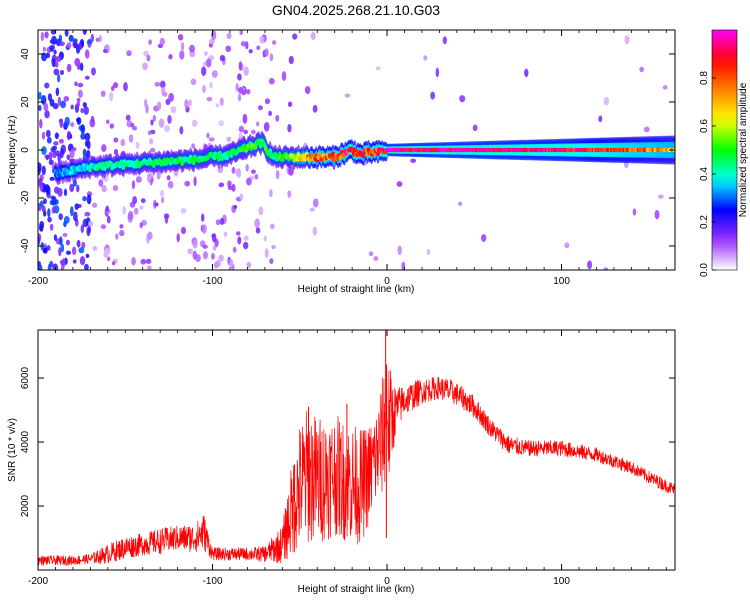 Image resolution: width=750 pixels, height=600 pixels. What do you see at coordinates (25, 150) in the screenshot?
I see `spectrogram-ytick-label: 0` at bounding box center [25, 150].